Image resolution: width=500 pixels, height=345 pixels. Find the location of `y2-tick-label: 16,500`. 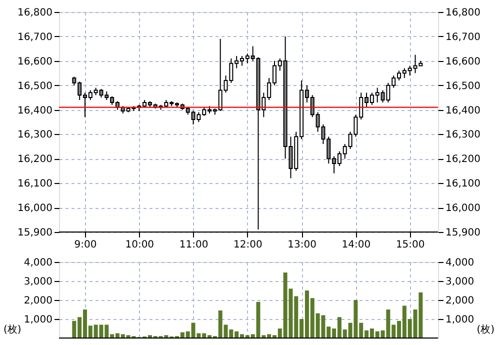

y2-tick-label: 16,500 is located at coordinates (463, 86).